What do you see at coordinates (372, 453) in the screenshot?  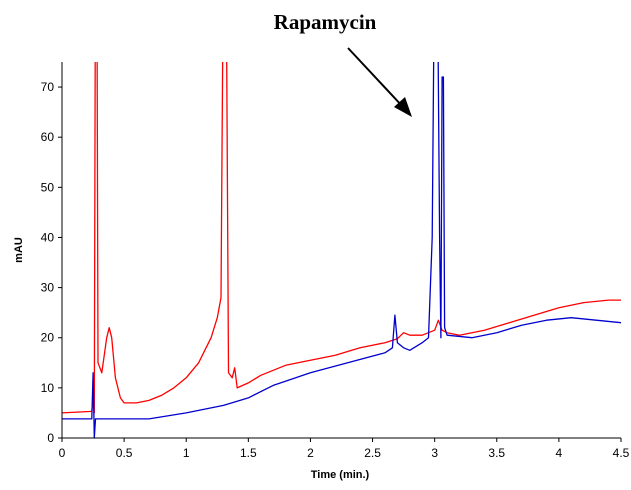 I see `x-tick-label: 2.5` at bounding box center [372, 453].